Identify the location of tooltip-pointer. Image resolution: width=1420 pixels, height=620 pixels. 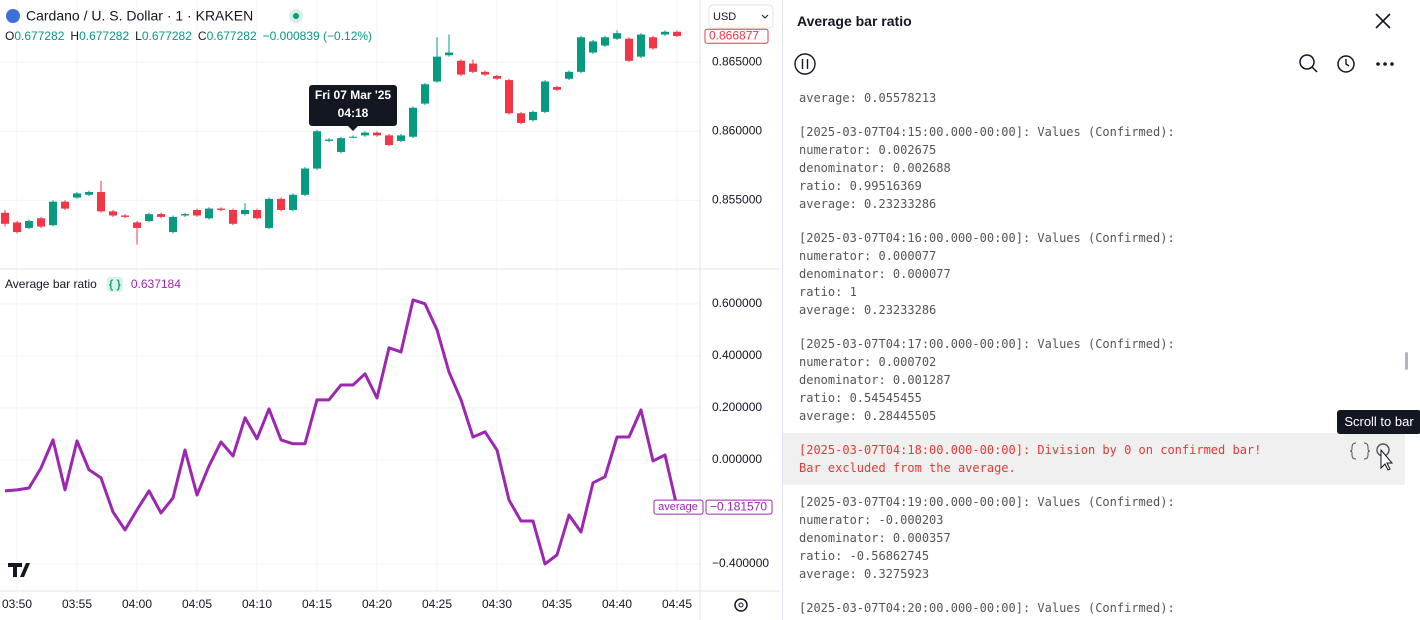
(353, 128).